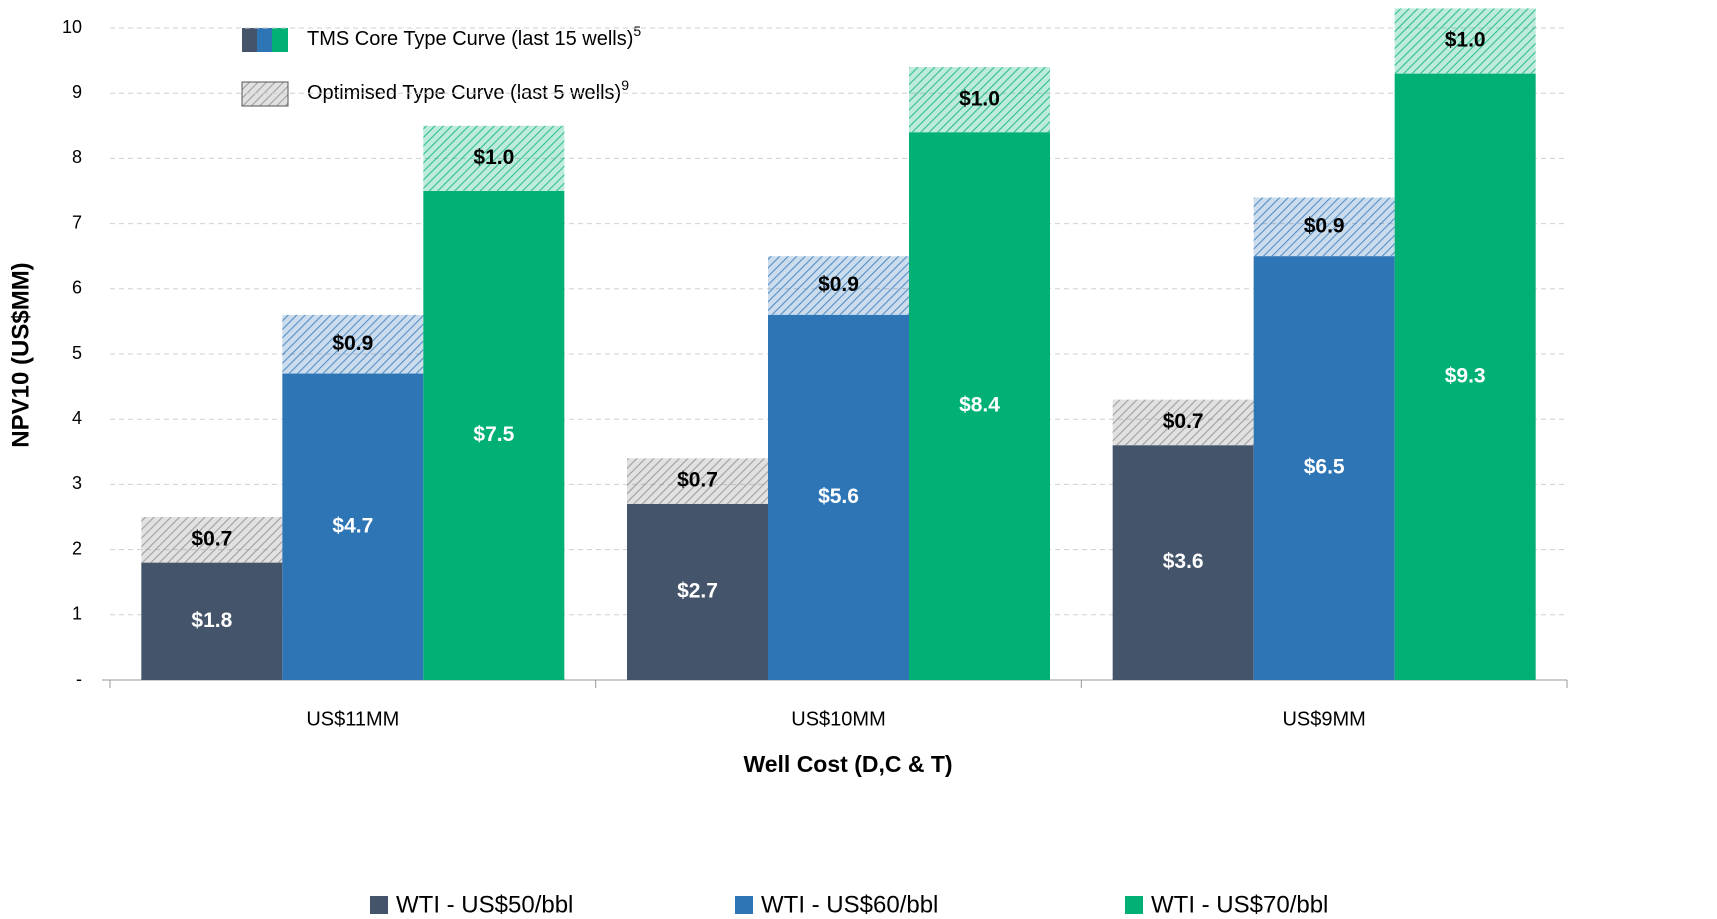 Image resolution: width=1717 pixels, height=919 pixels. What do you see at coordinates (1323, 719) in the screenshot?
I see `x-tick-label: US$9MM` at bounding box center [1323, 719].